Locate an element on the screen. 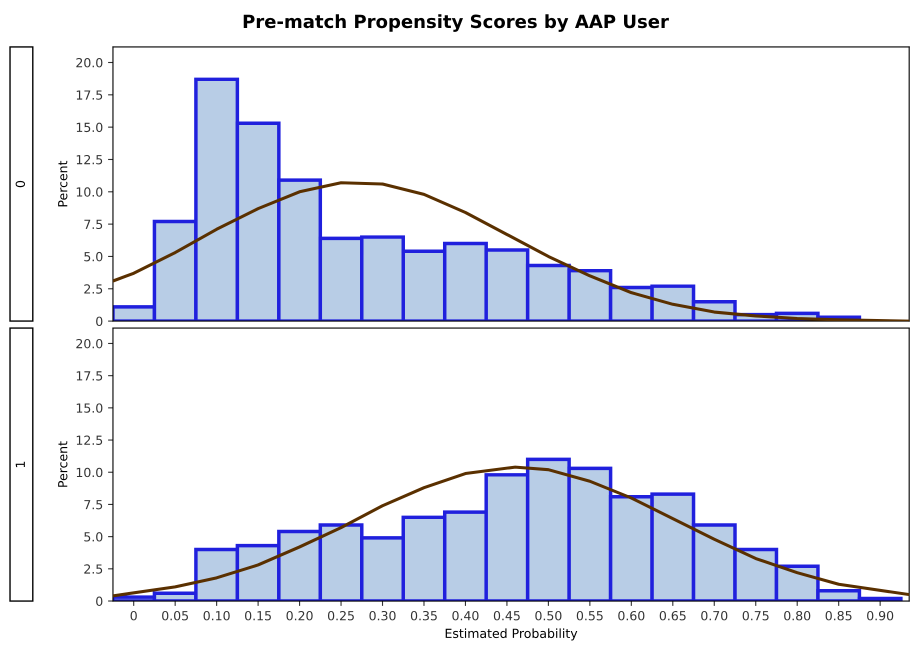  x-tick-label: 0.80 is located at coordinates (797, 615).